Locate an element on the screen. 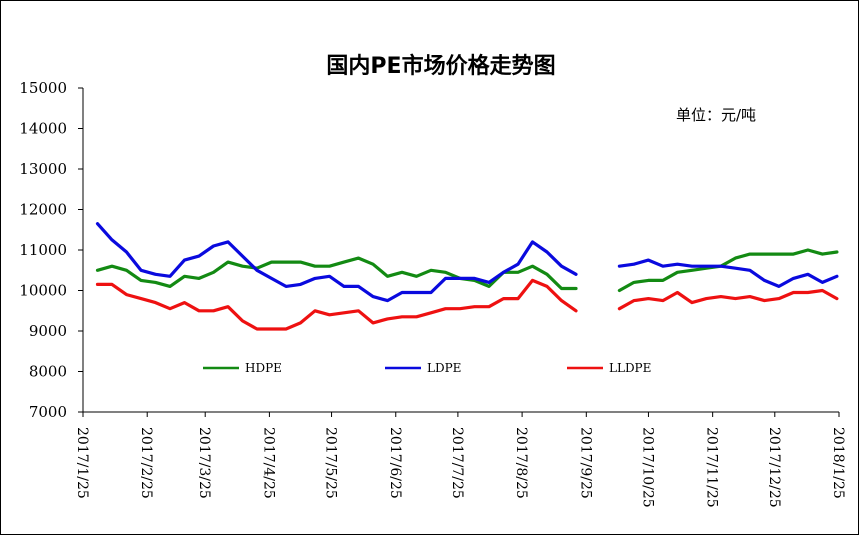 This screenshot has height=536, width=859. y-tick-label: 8000 is located at coordinates (48, 372).